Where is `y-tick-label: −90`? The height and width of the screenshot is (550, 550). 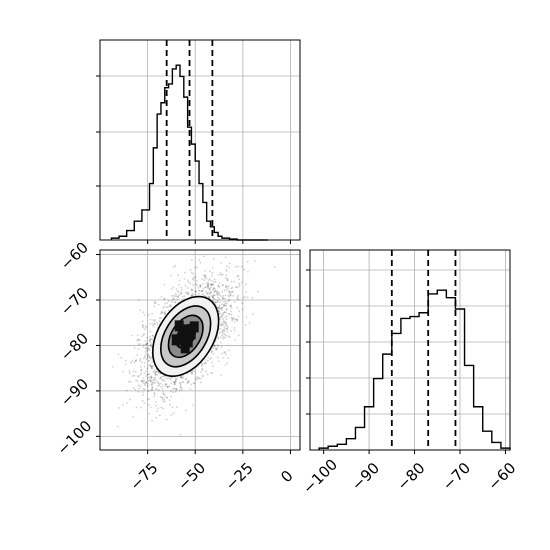
y-tick-label: −90 is located at coordinates (74, 392).